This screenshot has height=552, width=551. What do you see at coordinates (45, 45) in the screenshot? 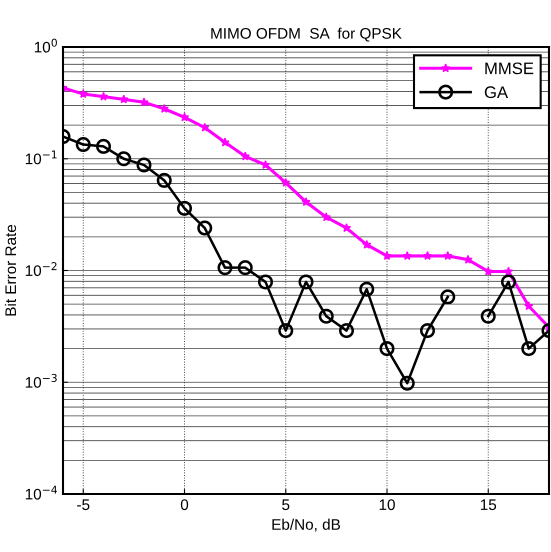
I see `y-tick-label: 10$^{0}$` at bounding box center [45, 45].